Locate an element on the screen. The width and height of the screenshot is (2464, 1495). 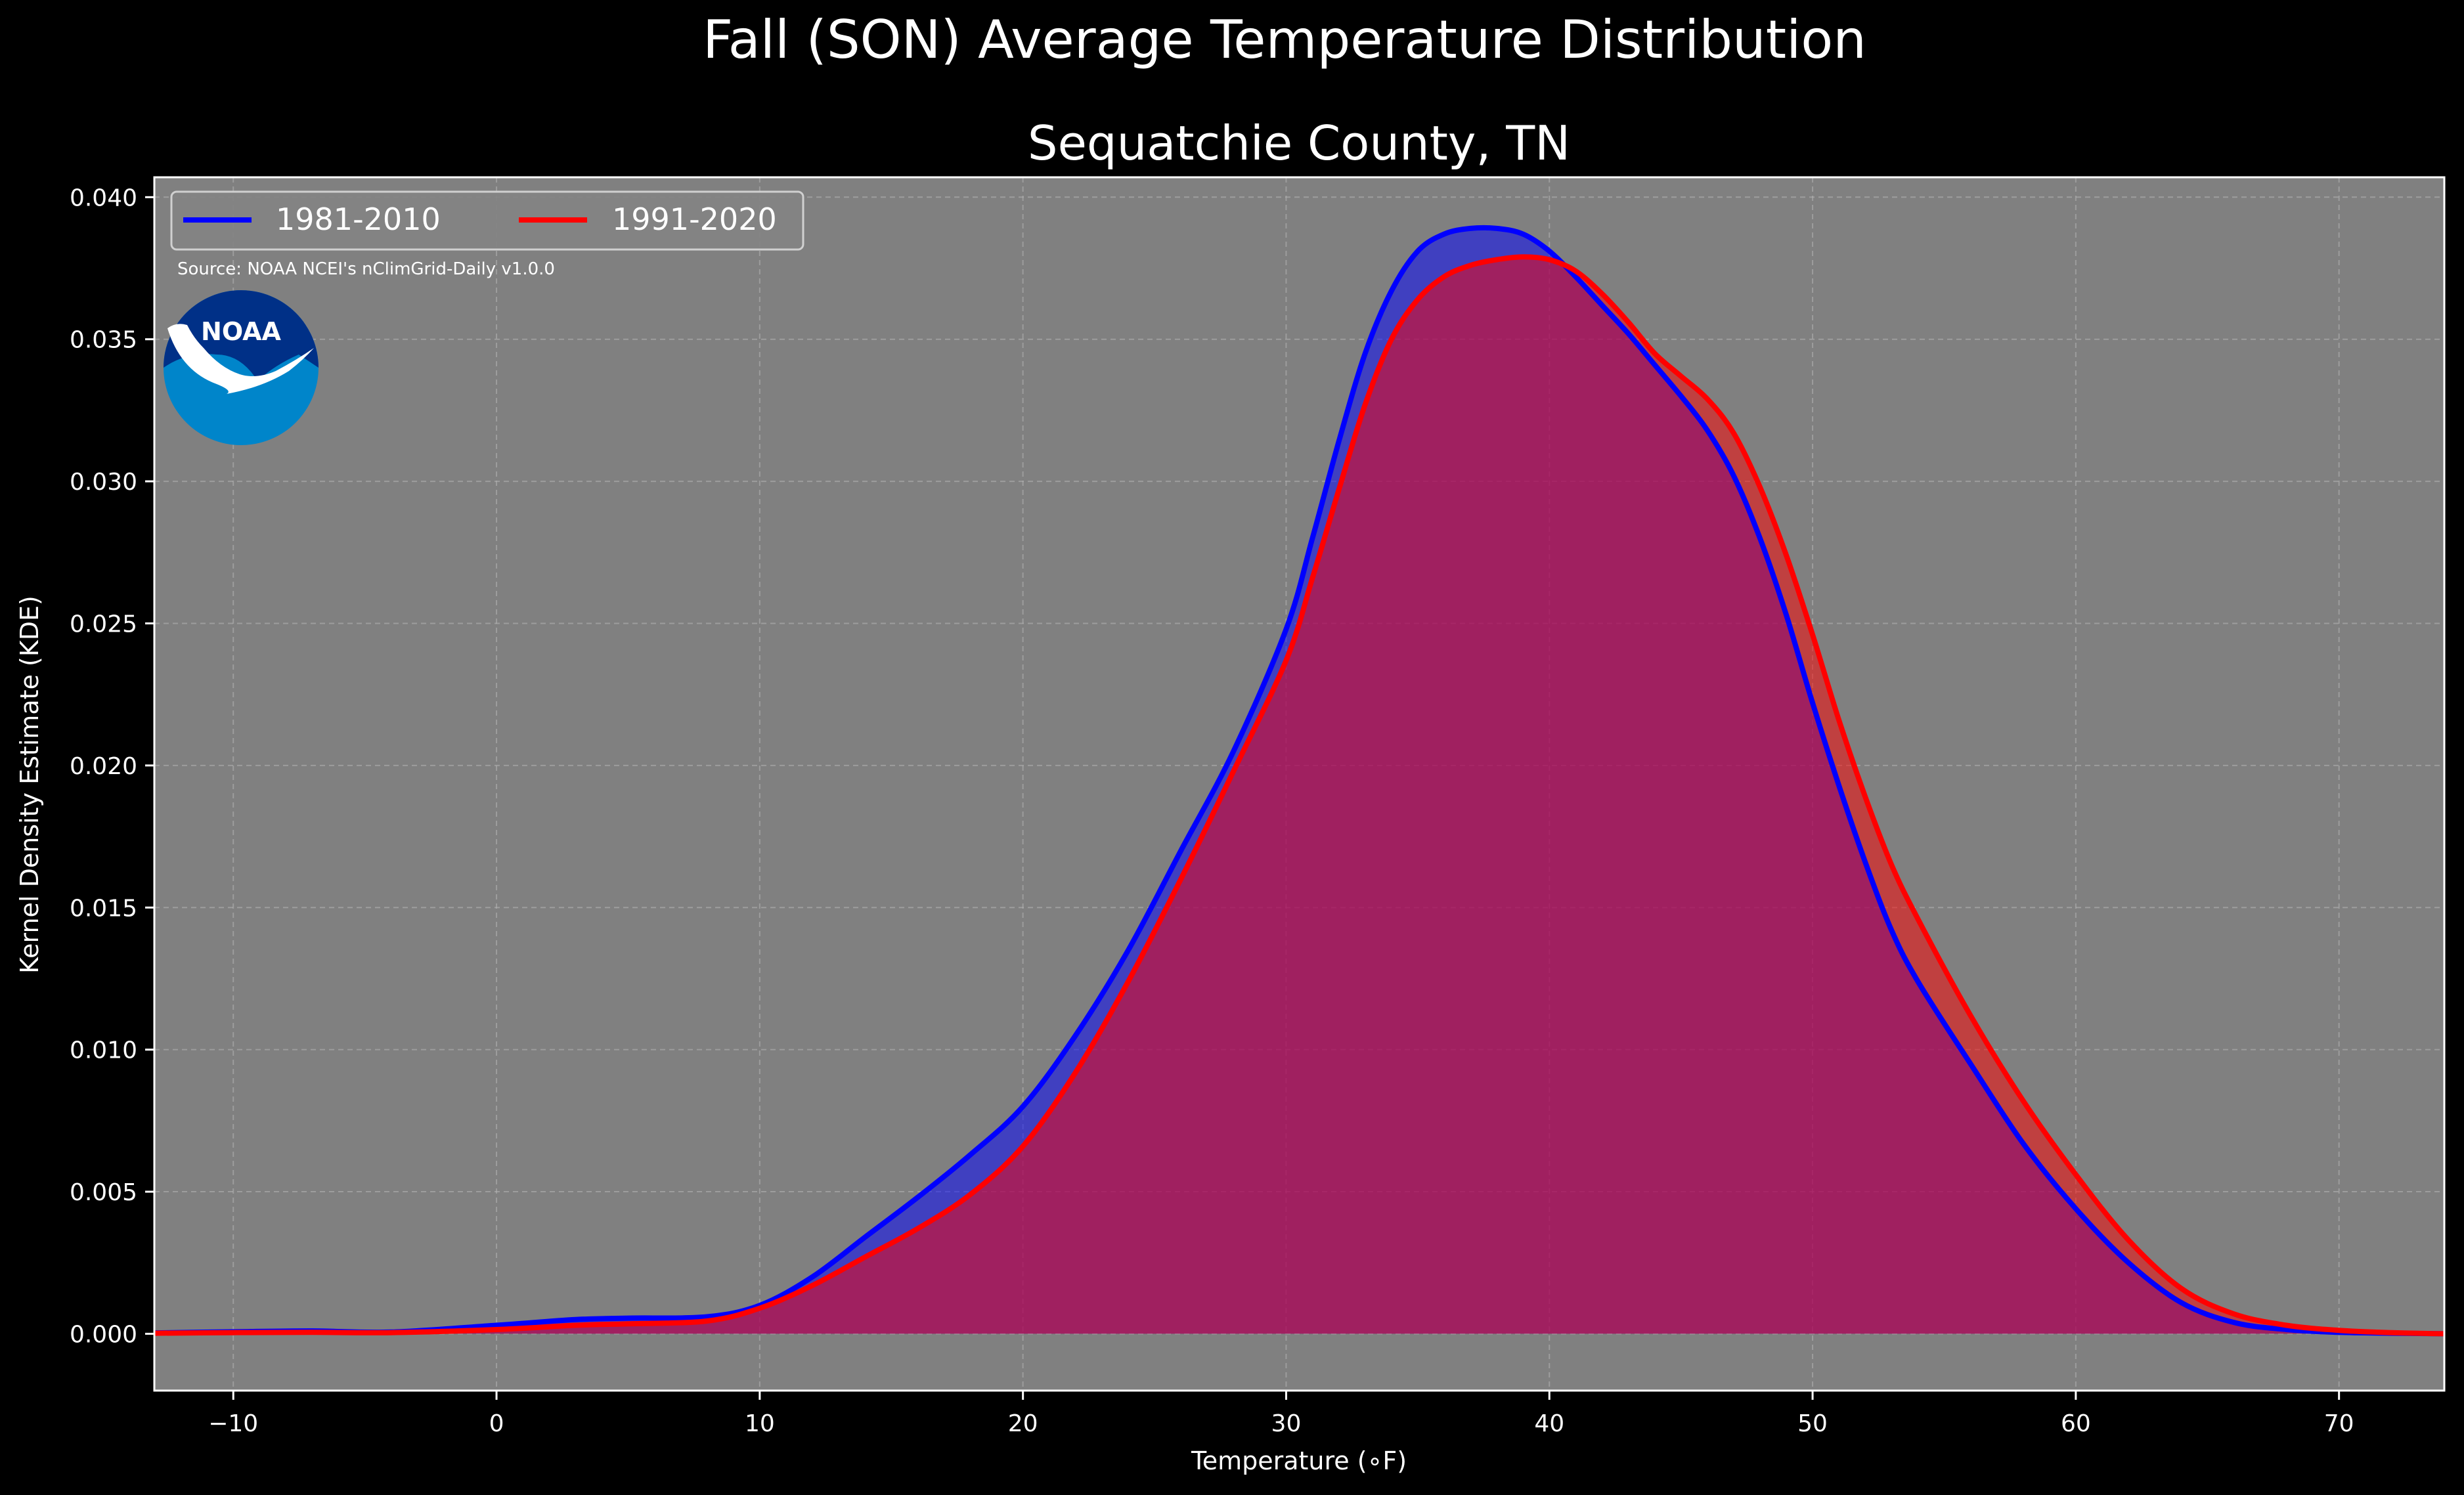
noaa-logo-text: NOAA is located at coordinates (241, 331).